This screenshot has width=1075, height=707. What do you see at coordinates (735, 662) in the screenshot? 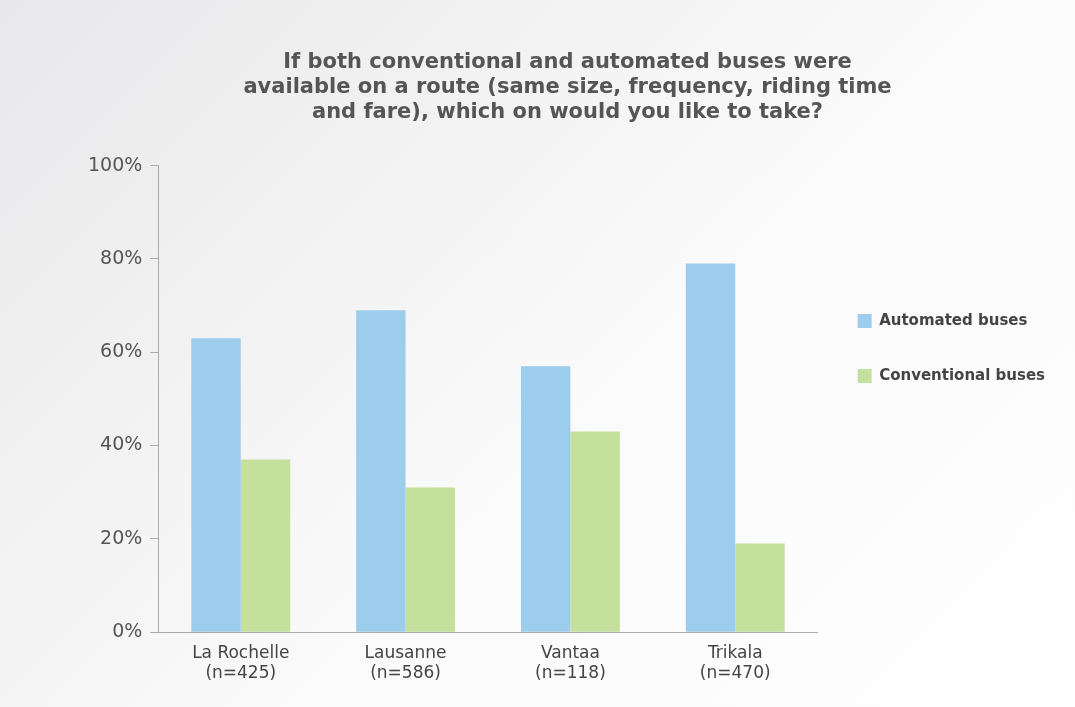
I see `x-tick-label: Trikala (n=470)` at bounding box center [735, 662].